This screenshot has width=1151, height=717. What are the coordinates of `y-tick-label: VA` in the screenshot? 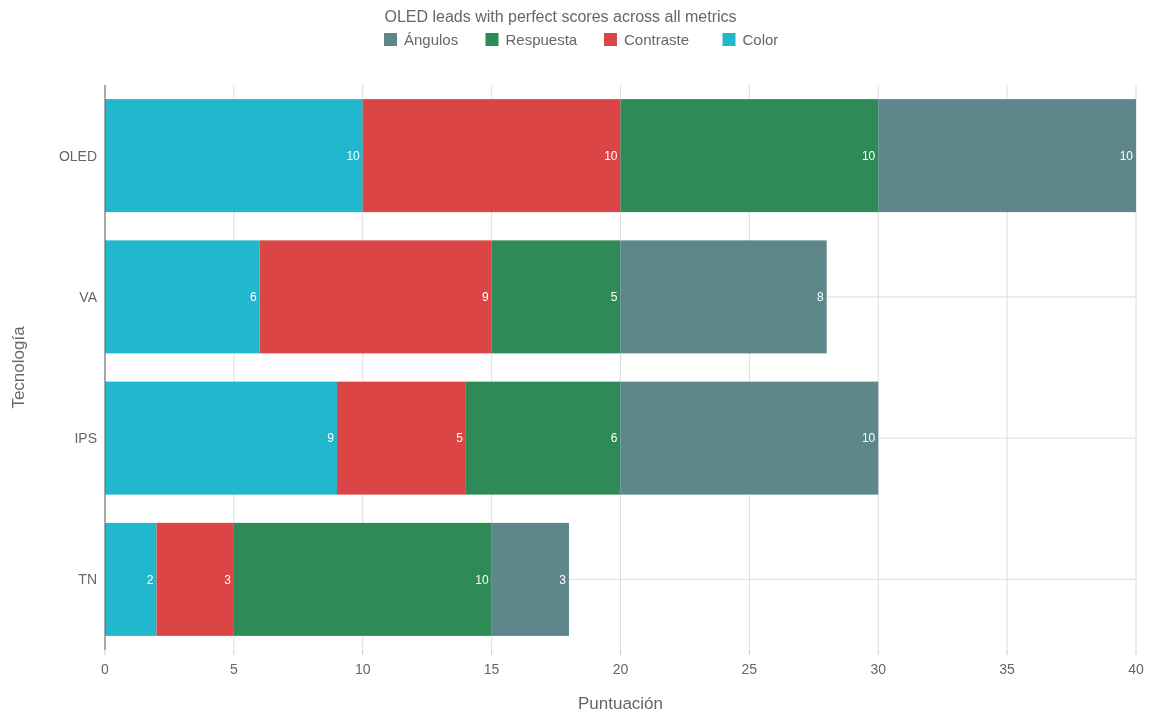 It's located at (88, 296).